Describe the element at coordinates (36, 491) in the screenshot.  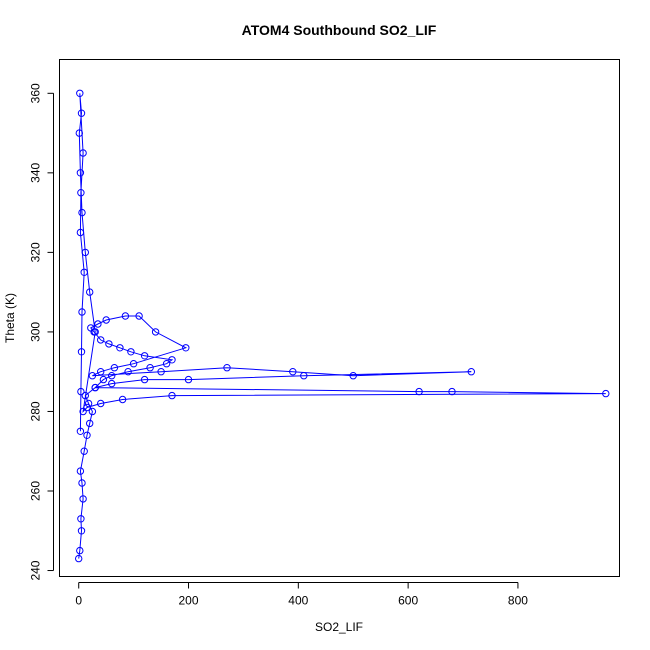
I see `y-tick-label: 260` at that location.